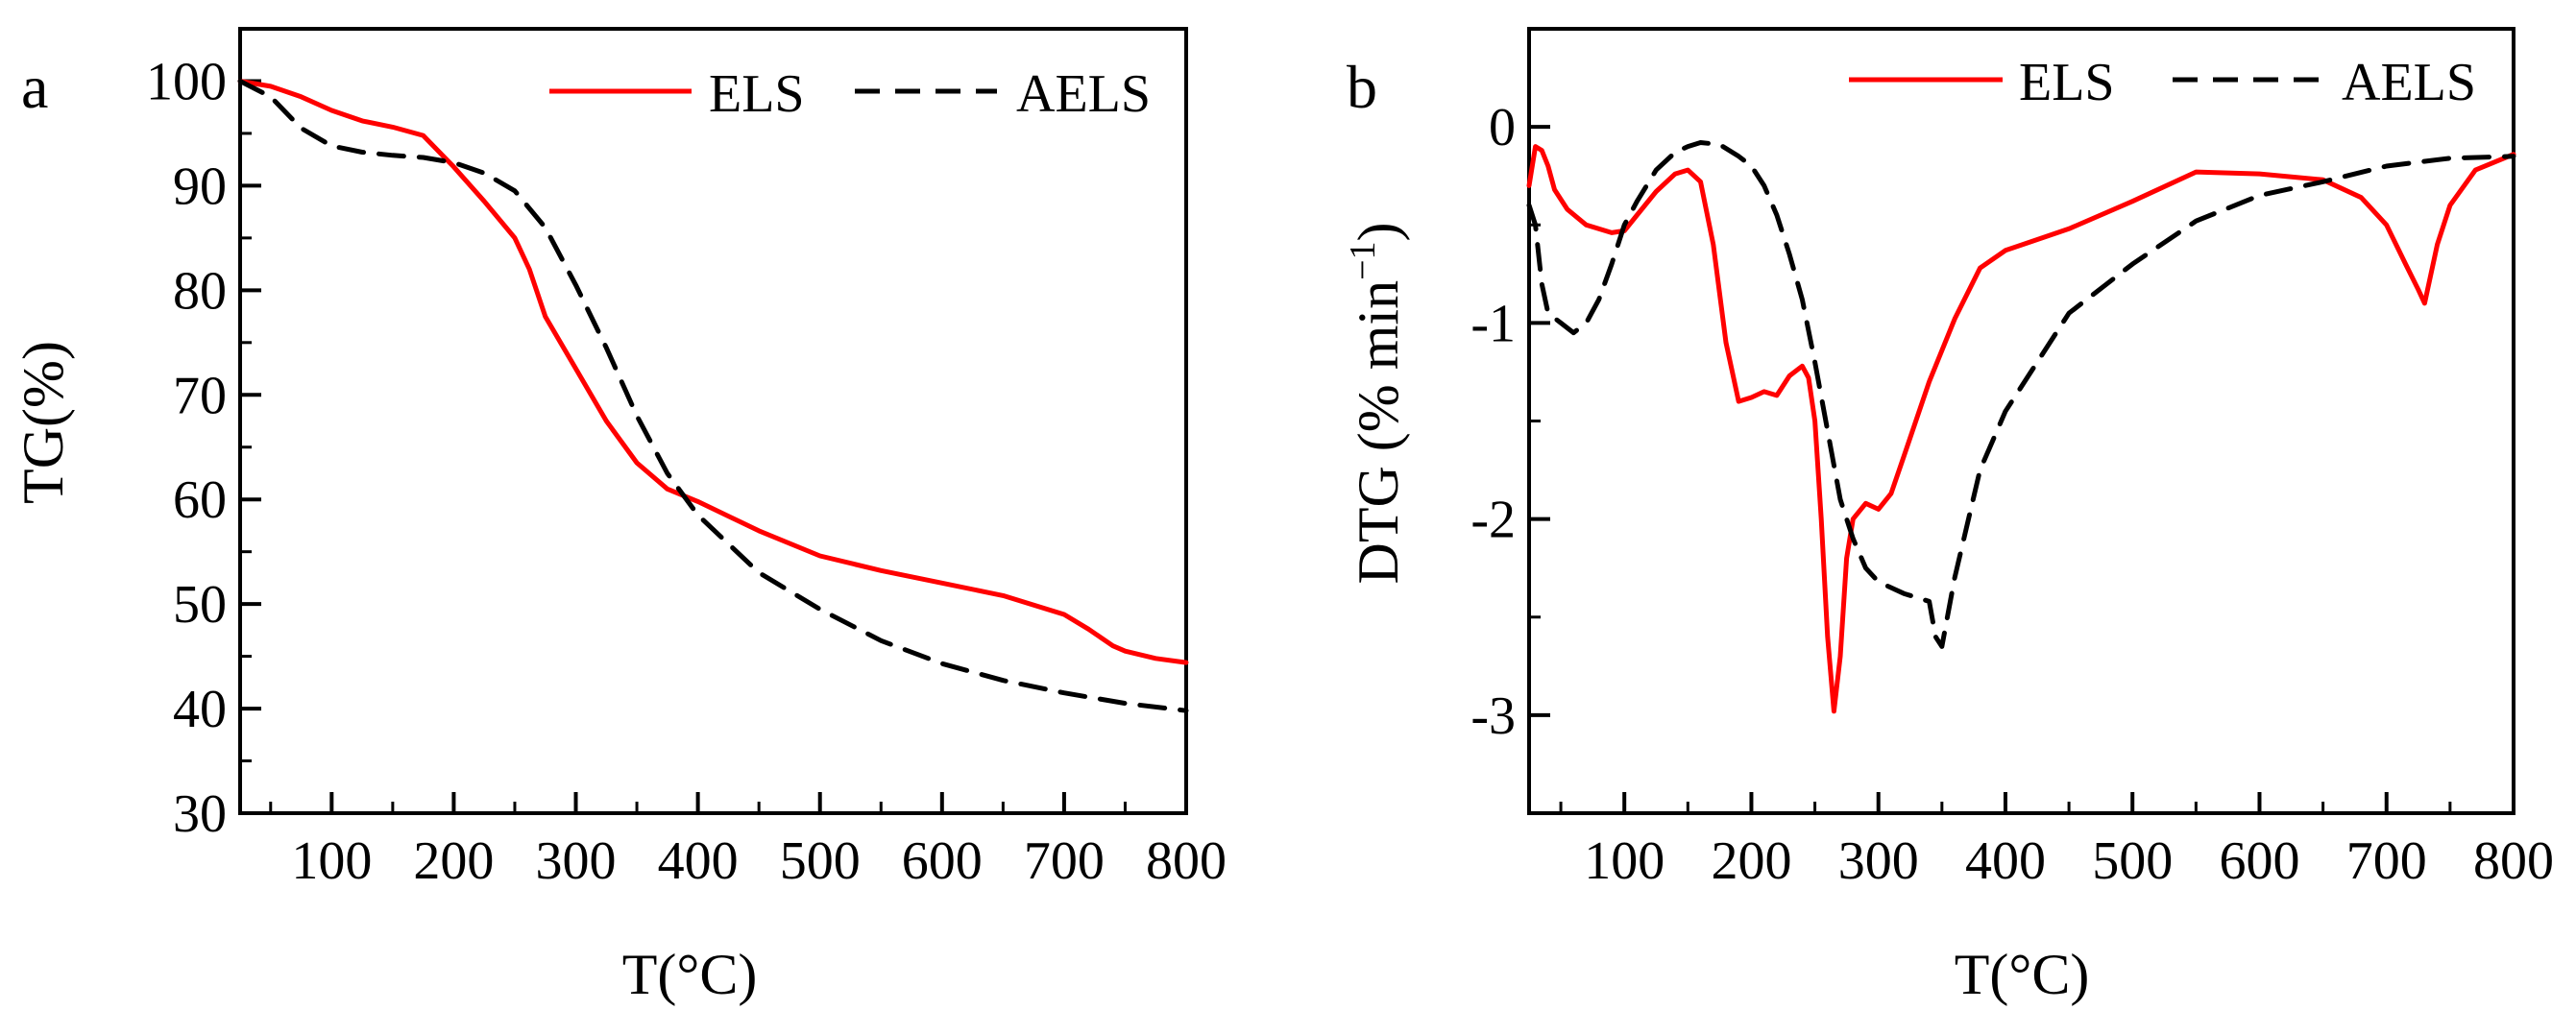  I want to click on y-axis-title-sup-b: −1, so click(1363, 260).